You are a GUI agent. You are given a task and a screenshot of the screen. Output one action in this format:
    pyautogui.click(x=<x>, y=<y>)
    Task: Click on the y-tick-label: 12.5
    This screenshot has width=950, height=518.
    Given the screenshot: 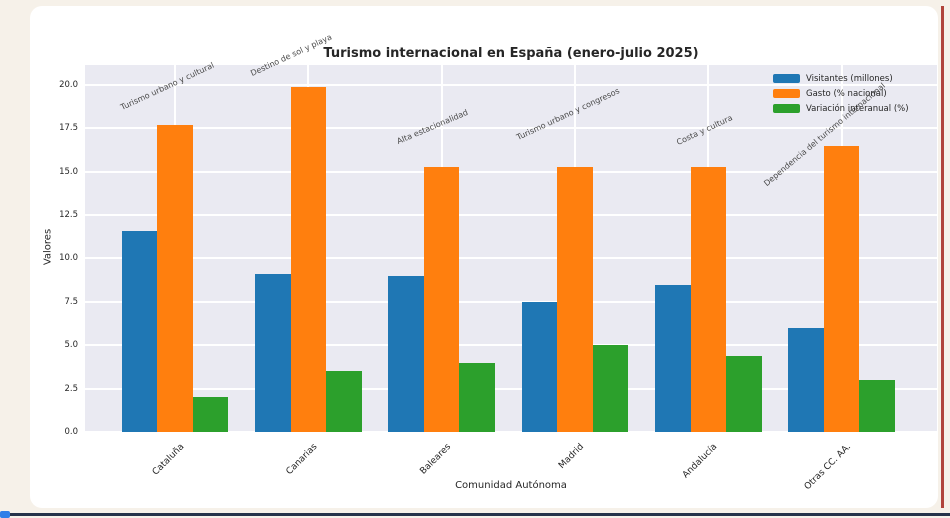 What is the action you would take?
    pyautogui.click(x=68, y=215)
    